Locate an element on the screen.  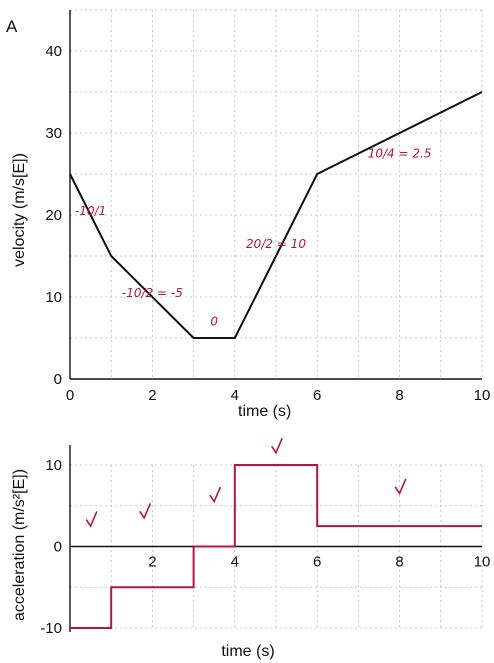
velocity-x-axis-title: time (s) is located at coordinates (264, 411).